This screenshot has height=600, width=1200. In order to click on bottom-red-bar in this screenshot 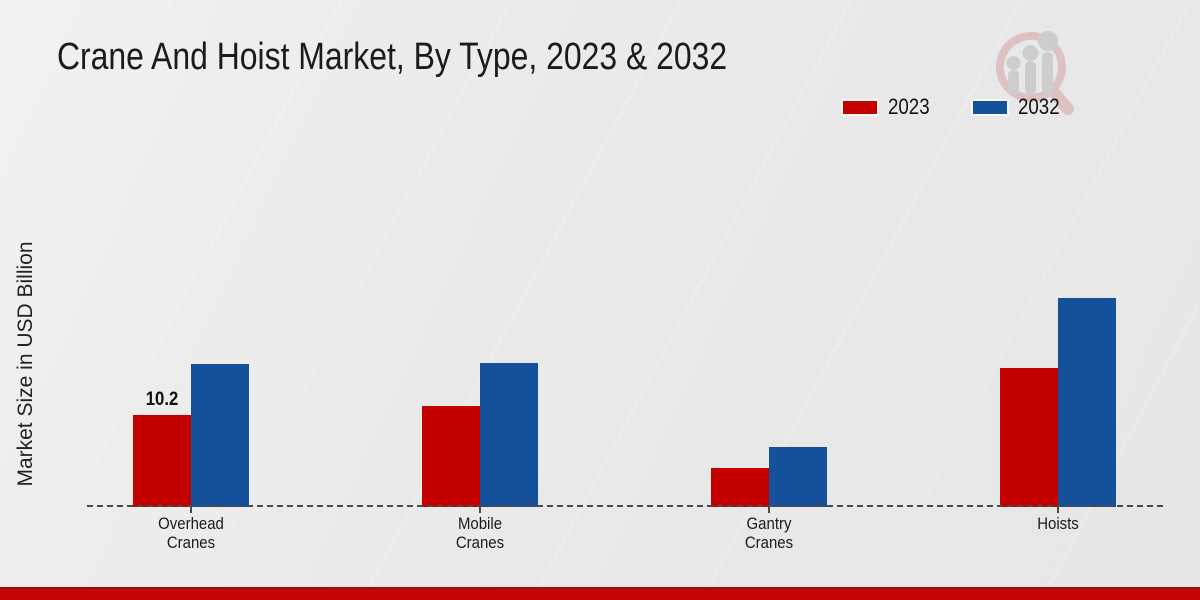, I will do `click(600, 593)`.